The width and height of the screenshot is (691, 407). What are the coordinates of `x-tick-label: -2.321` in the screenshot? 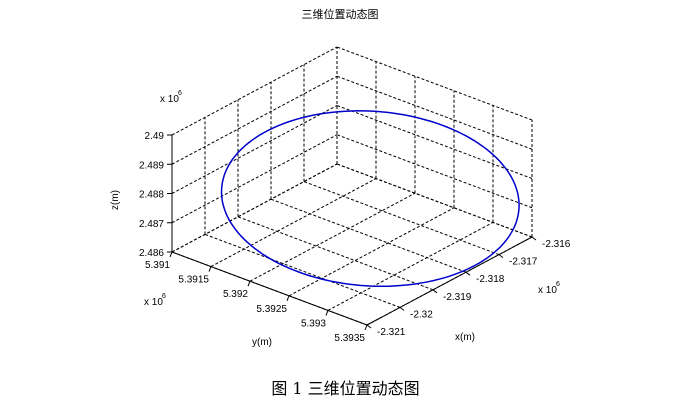 It's located at (391, 332).